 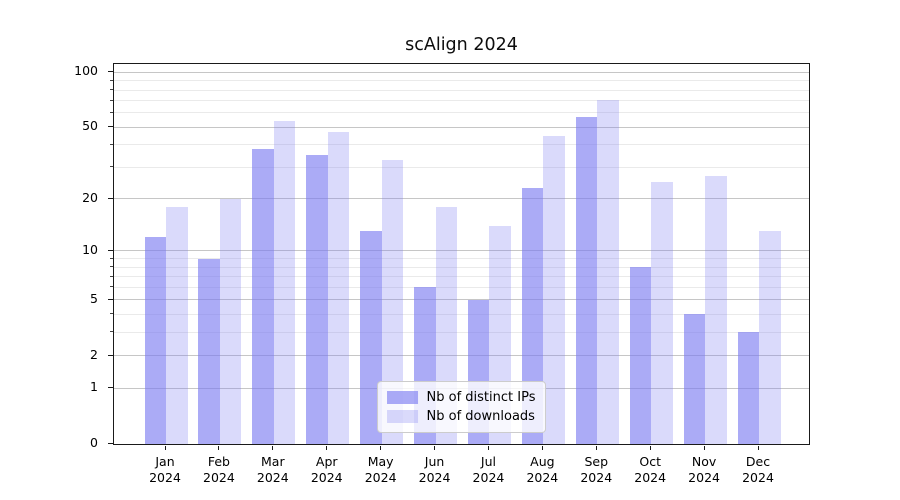 I want to click on legend-entry-downloads: Nb of downloads, so click(x=461, y=416).